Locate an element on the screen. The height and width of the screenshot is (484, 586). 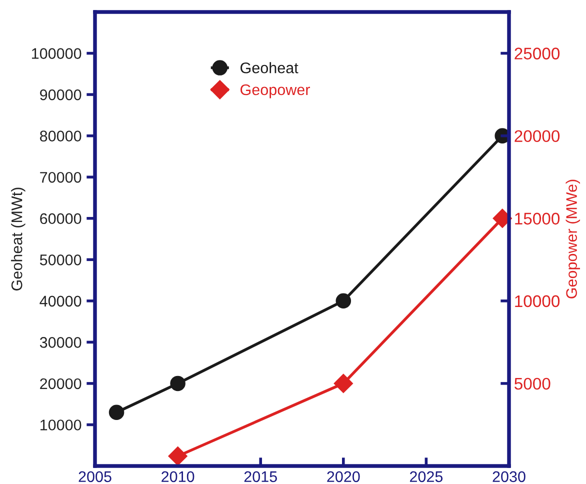
x-tick-label: 2010 is located at coordinates (178, 476).